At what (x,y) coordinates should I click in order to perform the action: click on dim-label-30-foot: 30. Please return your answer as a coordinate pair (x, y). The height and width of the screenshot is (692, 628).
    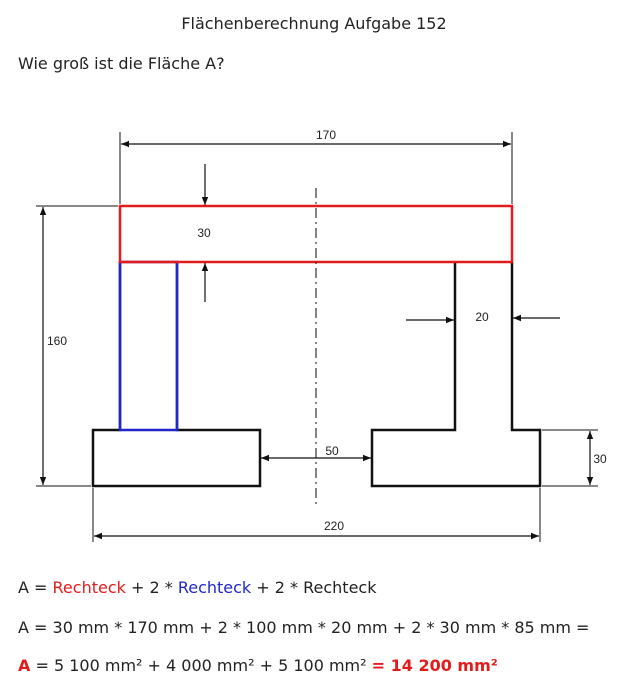
    Looking at the image, I should click on (600, 459).